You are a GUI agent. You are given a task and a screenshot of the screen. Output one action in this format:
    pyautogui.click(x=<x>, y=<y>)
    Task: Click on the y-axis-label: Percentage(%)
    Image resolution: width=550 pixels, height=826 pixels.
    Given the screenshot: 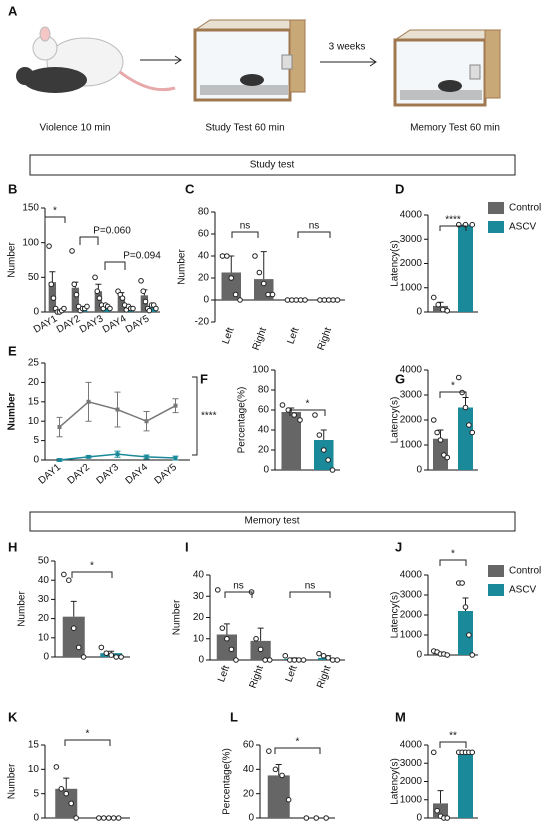 What is the action you would take?
    pyautogui.click(x=242, y=420)
    